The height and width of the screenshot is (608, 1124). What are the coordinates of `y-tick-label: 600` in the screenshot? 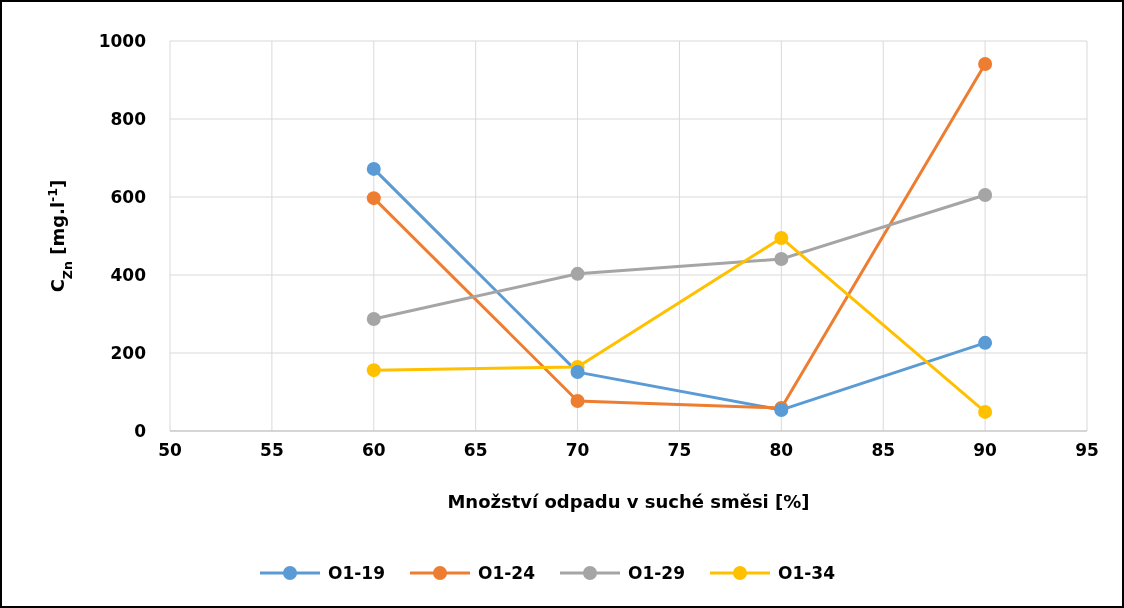 It's located at (128, 197).